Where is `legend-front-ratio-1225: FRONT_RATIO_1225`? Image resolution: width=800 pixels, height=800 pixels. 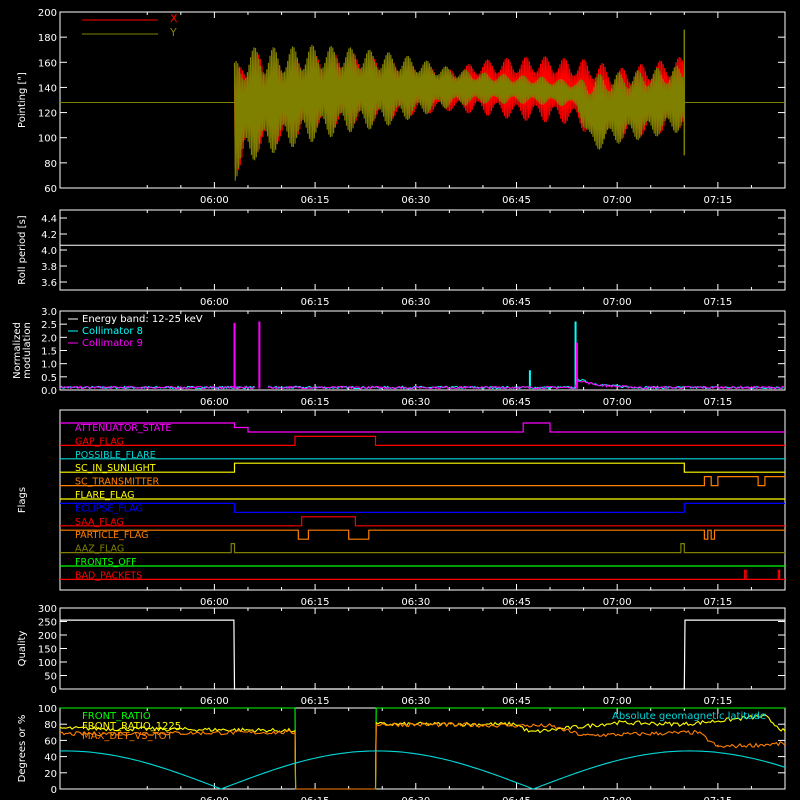
legend-front-ratio-1225: FRONT_RATIO_1225 is located at coordinates (131, 726).